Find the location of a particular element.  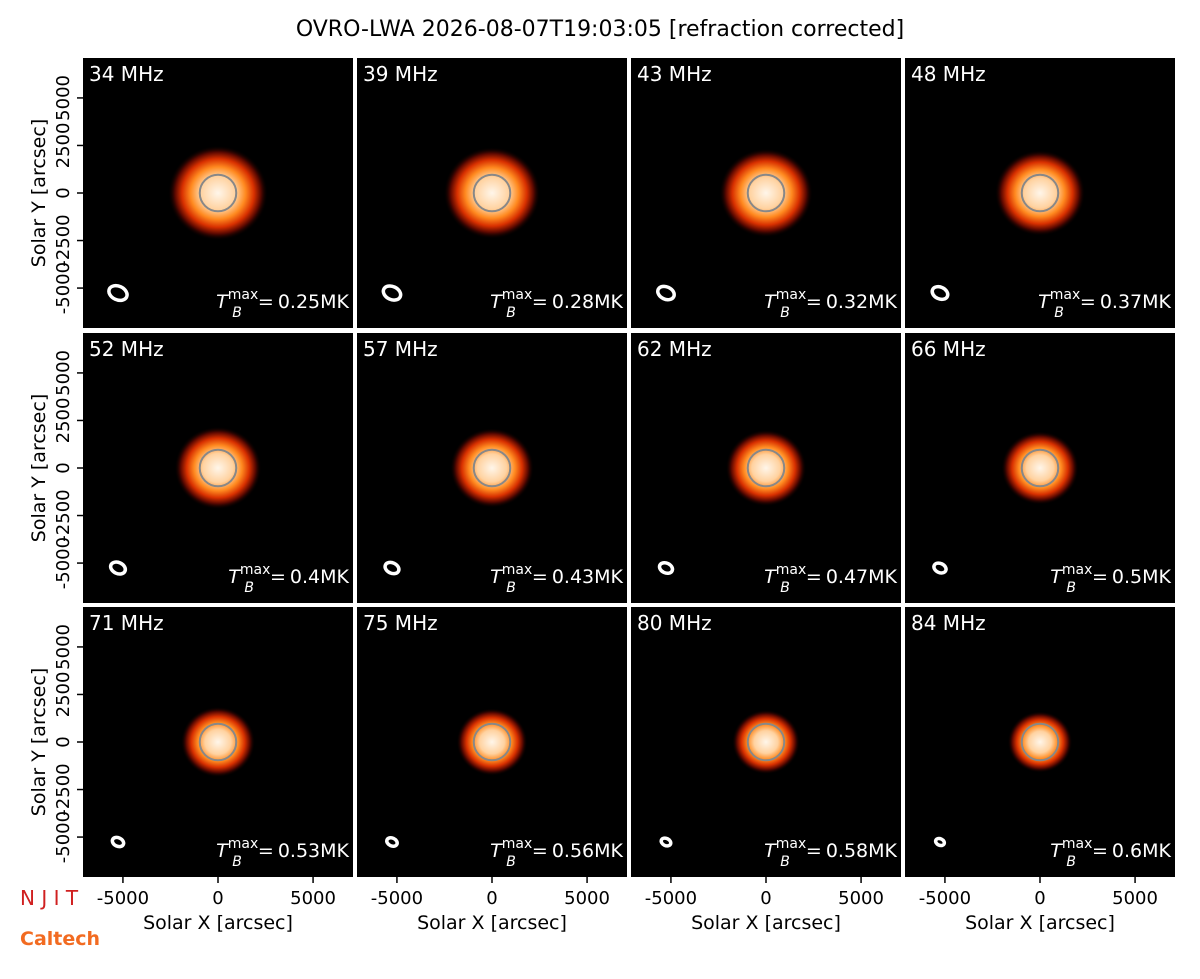

tb-value: 0.32MK is located at coordinates (862, 302).